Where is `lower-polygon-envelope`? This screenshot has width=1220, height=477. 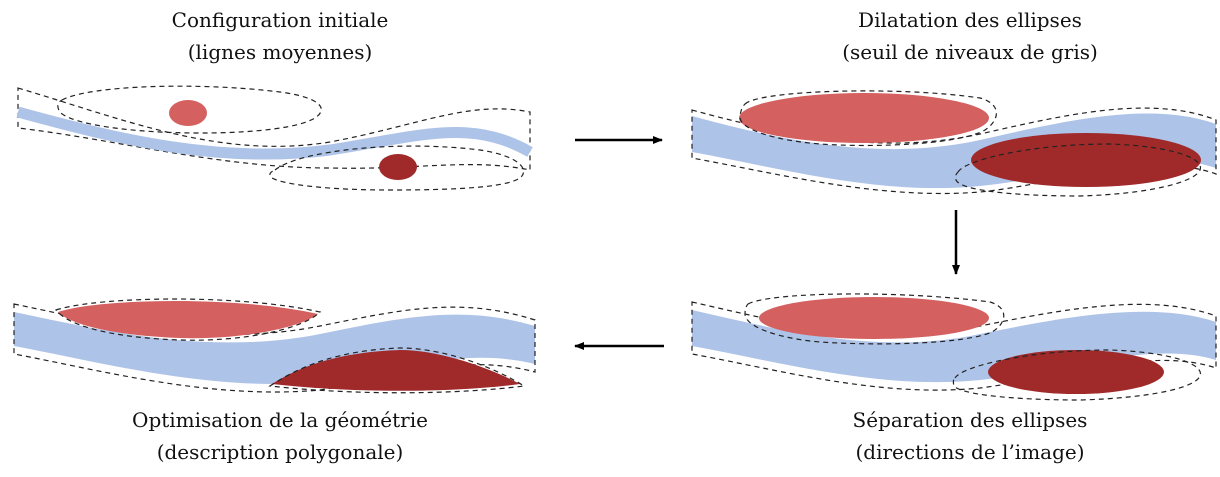
lower-polygon-envelope is located at coordinates (397, 370).